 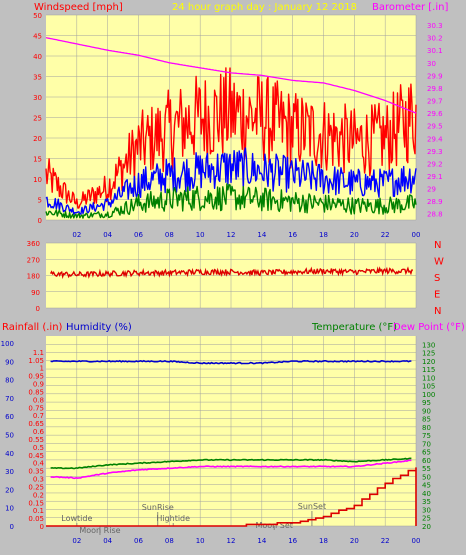 I want to click on wind-tick-label: 25, so click(x=37, y=119).